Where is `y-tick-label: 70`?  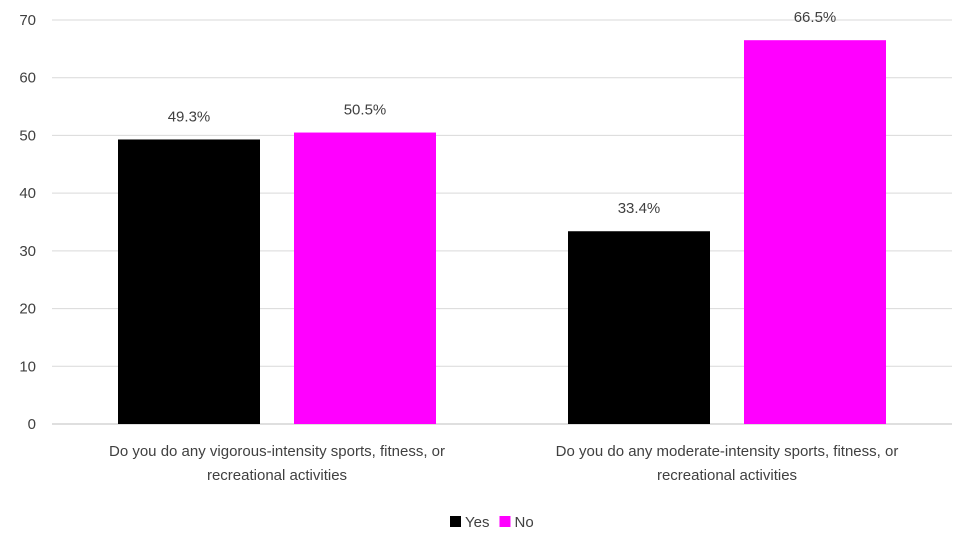 y-tick-label: 70 is located at coordinates (27, 20).